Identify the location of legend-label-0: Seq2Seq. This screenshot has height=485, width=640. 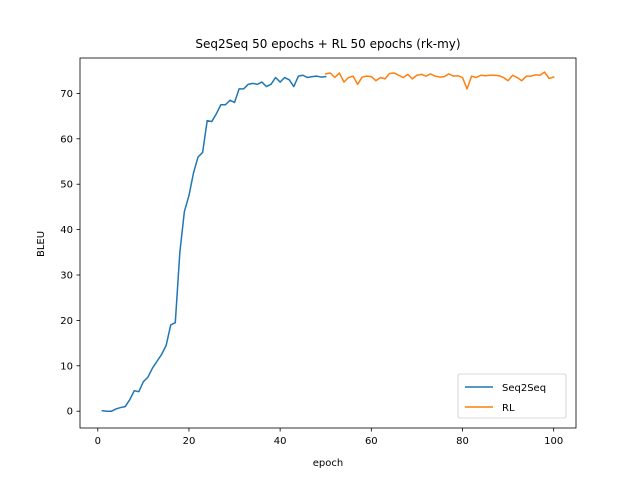
(524, 388).